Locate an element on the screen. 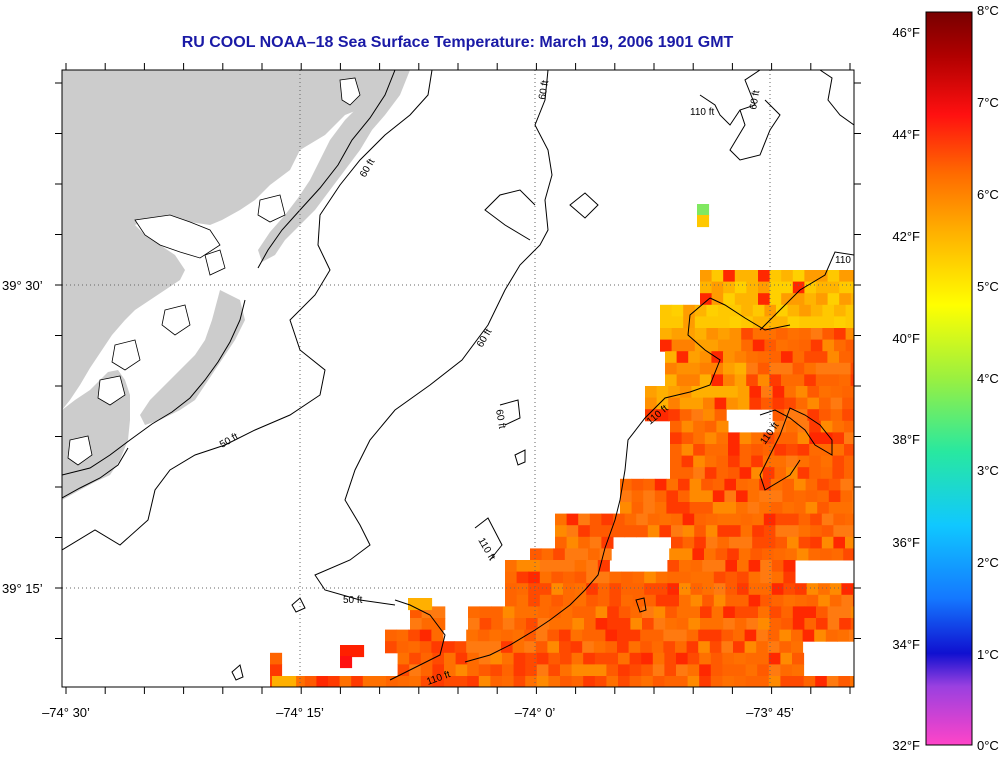  lon-label: –74° 0’ is located at coordinates (535, 712).